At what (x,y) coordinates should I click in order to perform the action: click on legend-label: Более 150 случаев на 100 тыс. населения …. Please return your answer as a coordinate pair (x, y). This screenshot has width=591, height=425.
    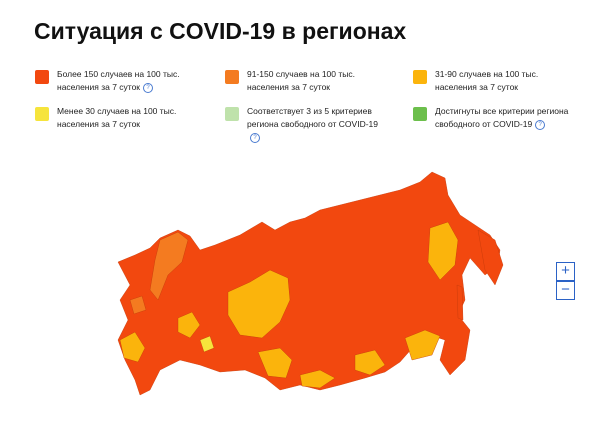
    Looking at the image, I should click on (126, 81).